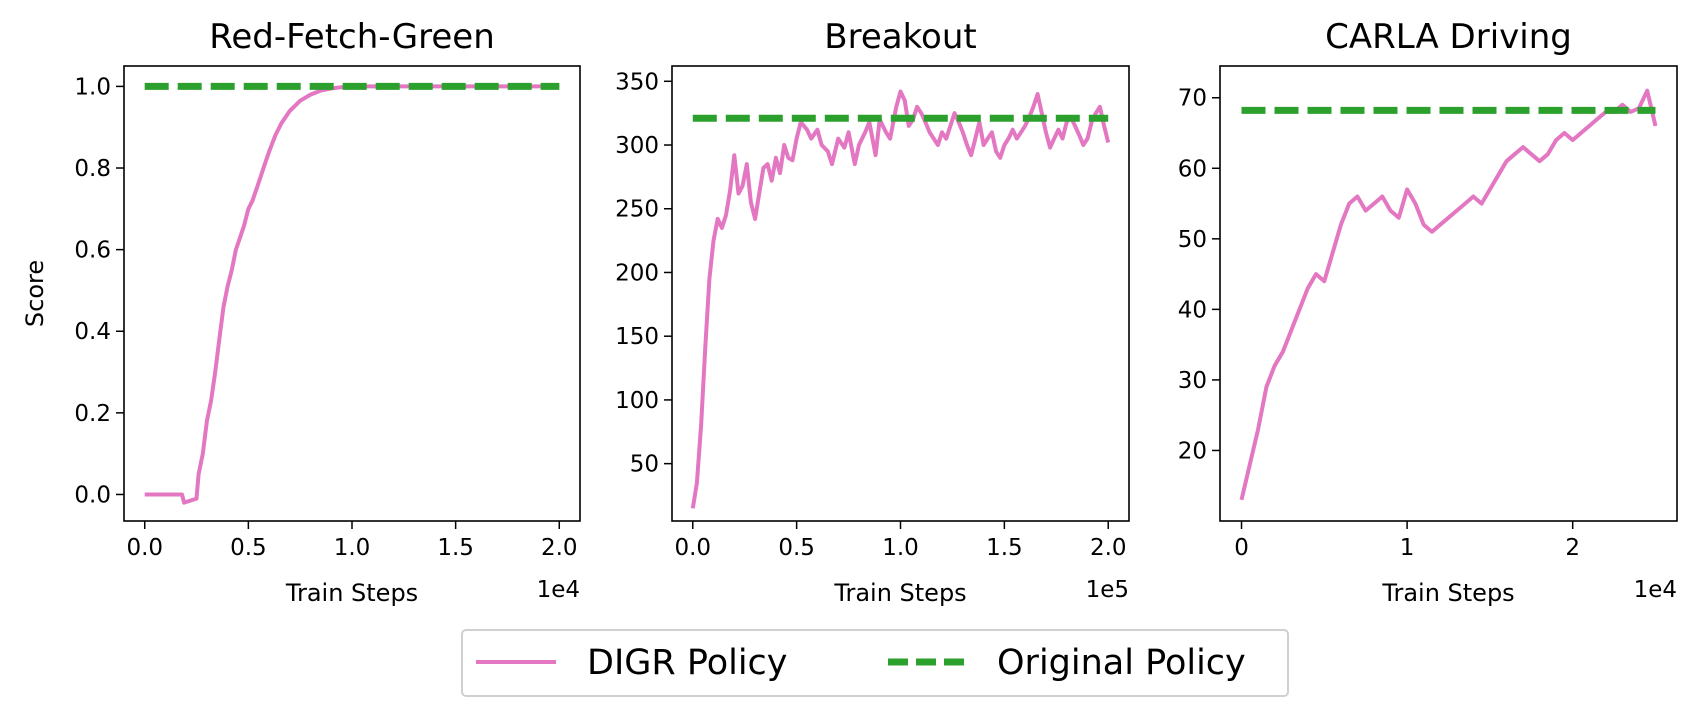  Describe the element at coordinates (92, 332) in the screenshot. I see `y-tick-label: 0.4` at that location.